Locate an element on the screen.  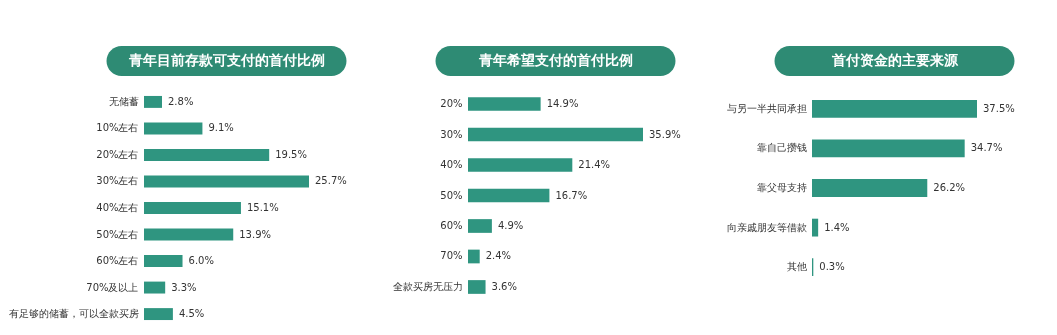
data-label: 34.7% is located at coordinates (986, 148).